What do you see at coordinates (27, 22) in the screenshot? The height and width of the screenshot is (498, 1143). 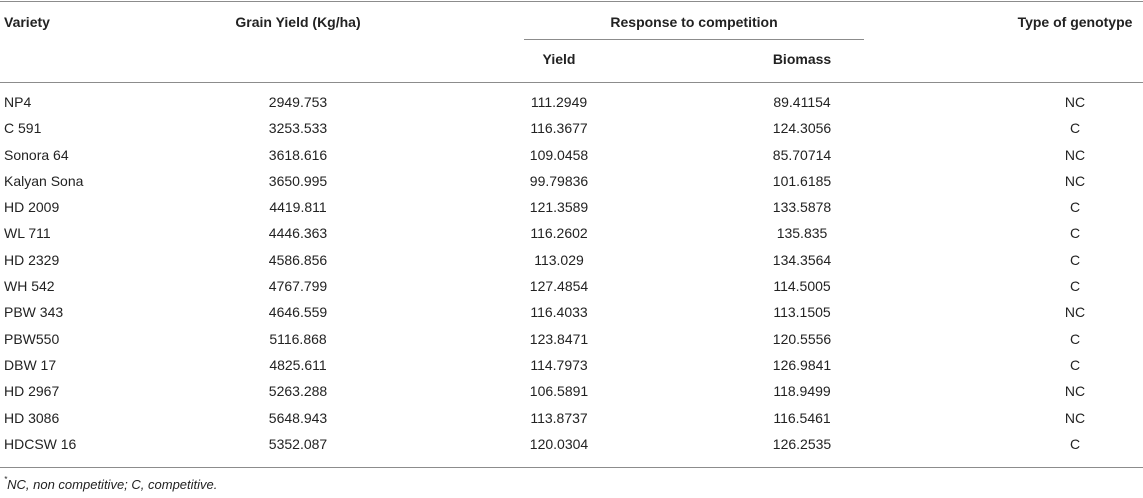 I see `header-variety: Variety` at bounding box center [27, 22].